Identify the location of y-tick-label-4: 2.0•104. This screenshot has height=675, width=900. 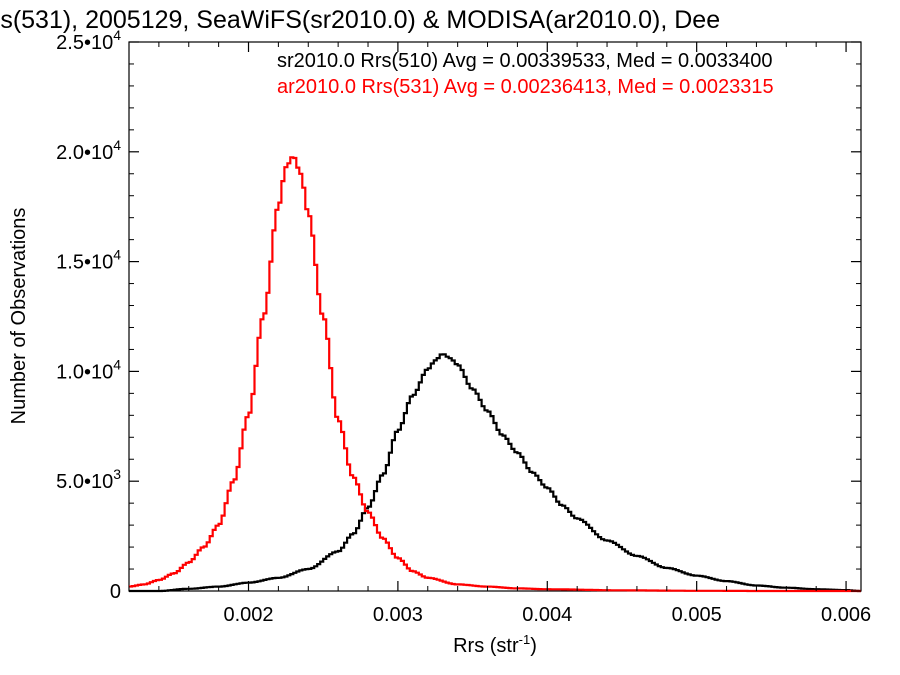
(88, 150).